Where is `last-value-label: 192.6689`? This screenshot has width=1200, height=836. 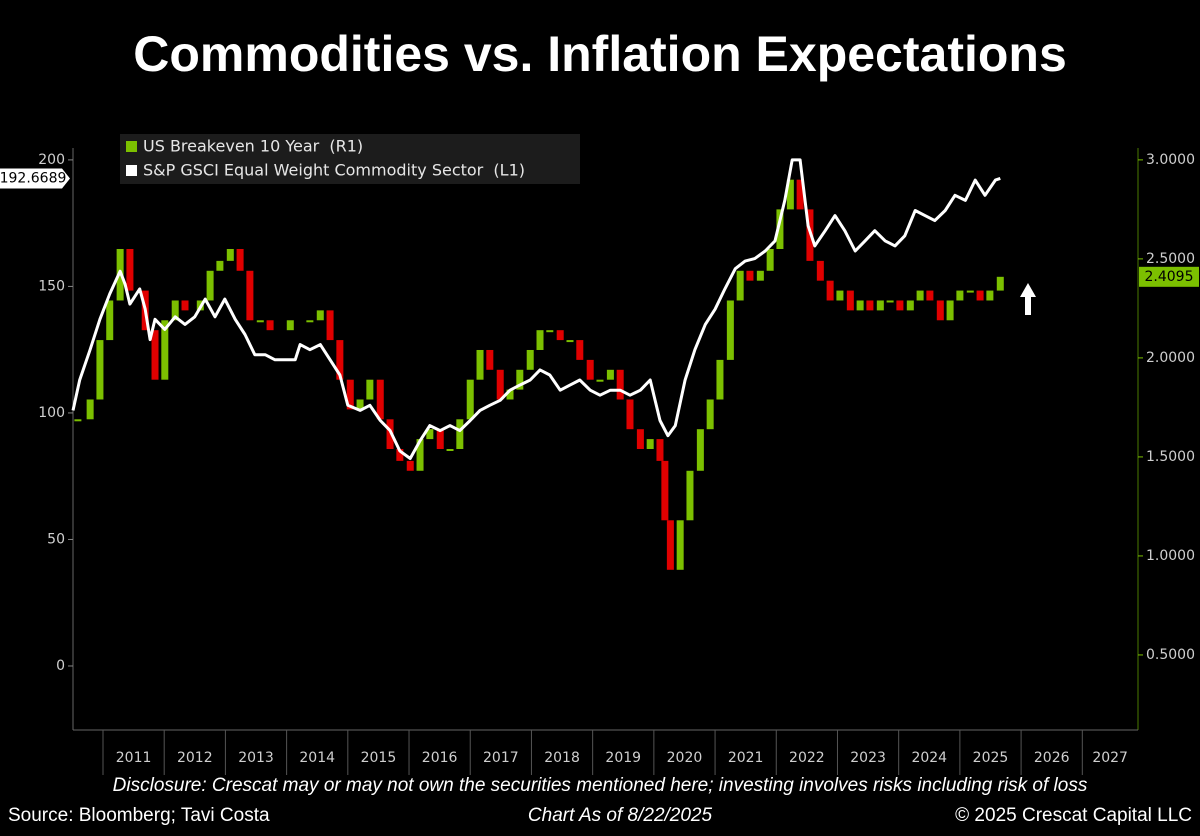
last-value-label: 192.6689 is located at coordinates (33, 178).